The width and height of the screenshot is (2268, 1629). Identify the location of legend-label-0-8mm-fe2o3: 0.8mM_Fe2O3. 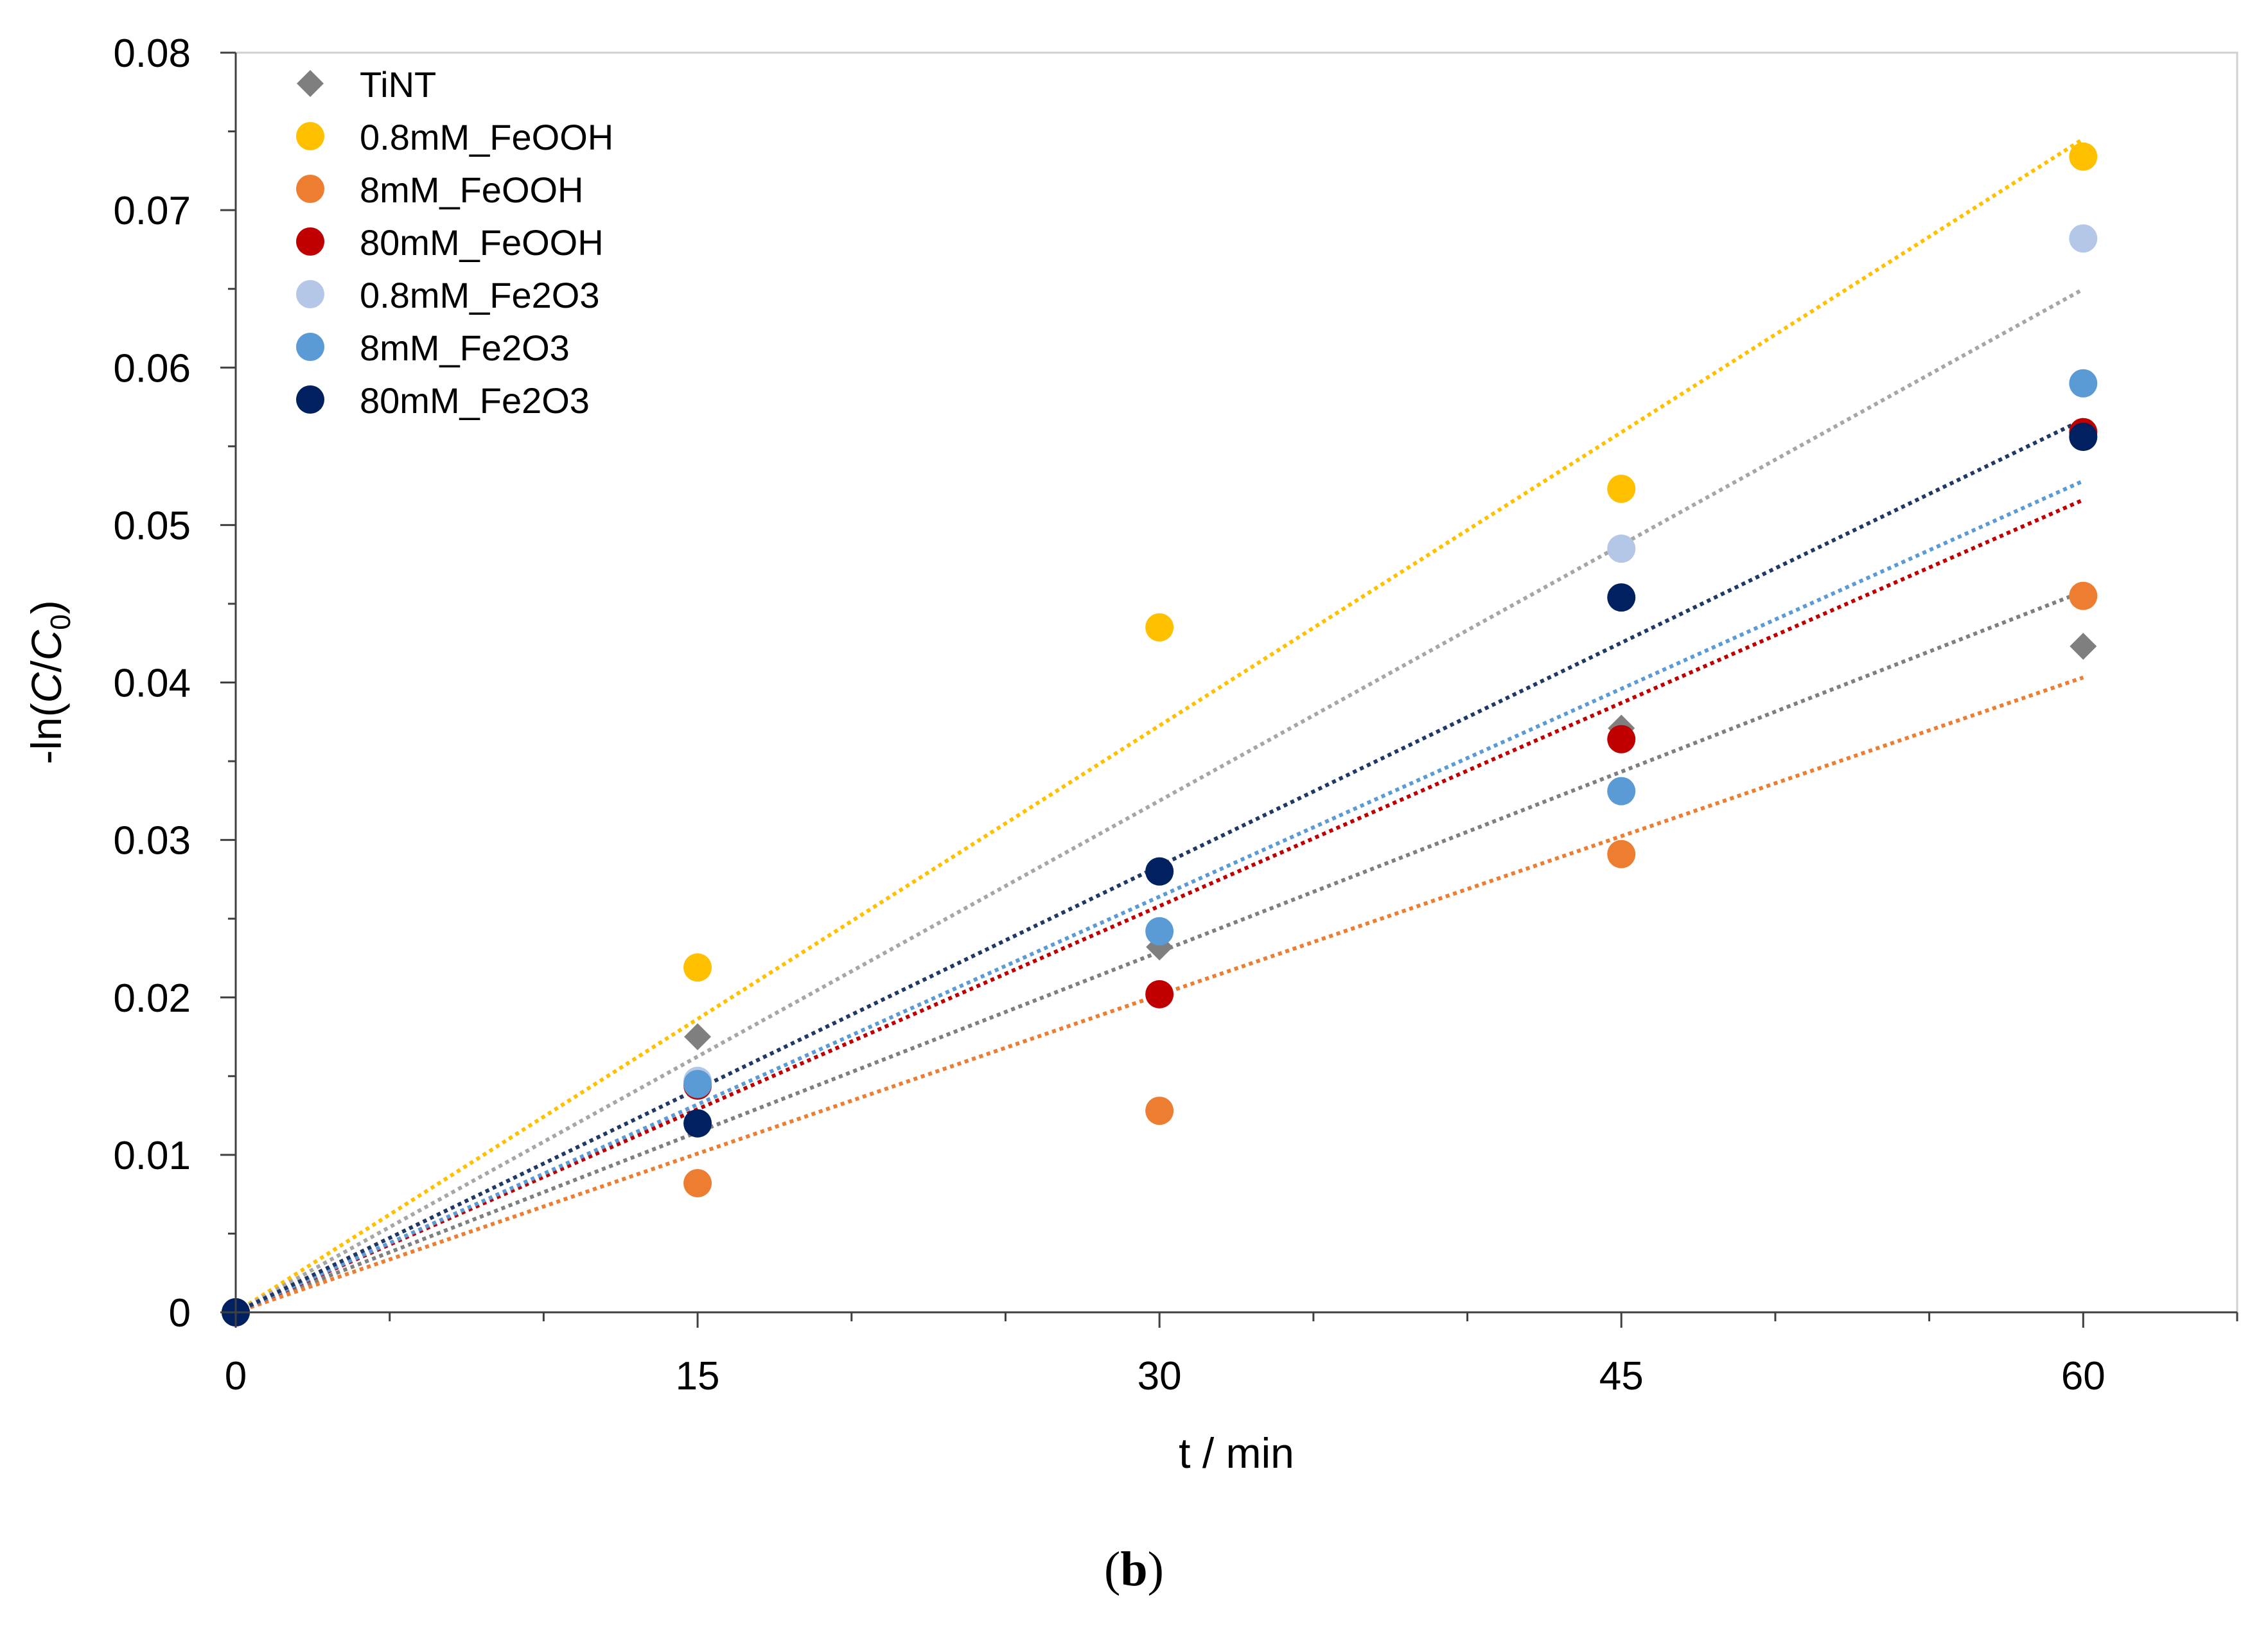
(480, 295).